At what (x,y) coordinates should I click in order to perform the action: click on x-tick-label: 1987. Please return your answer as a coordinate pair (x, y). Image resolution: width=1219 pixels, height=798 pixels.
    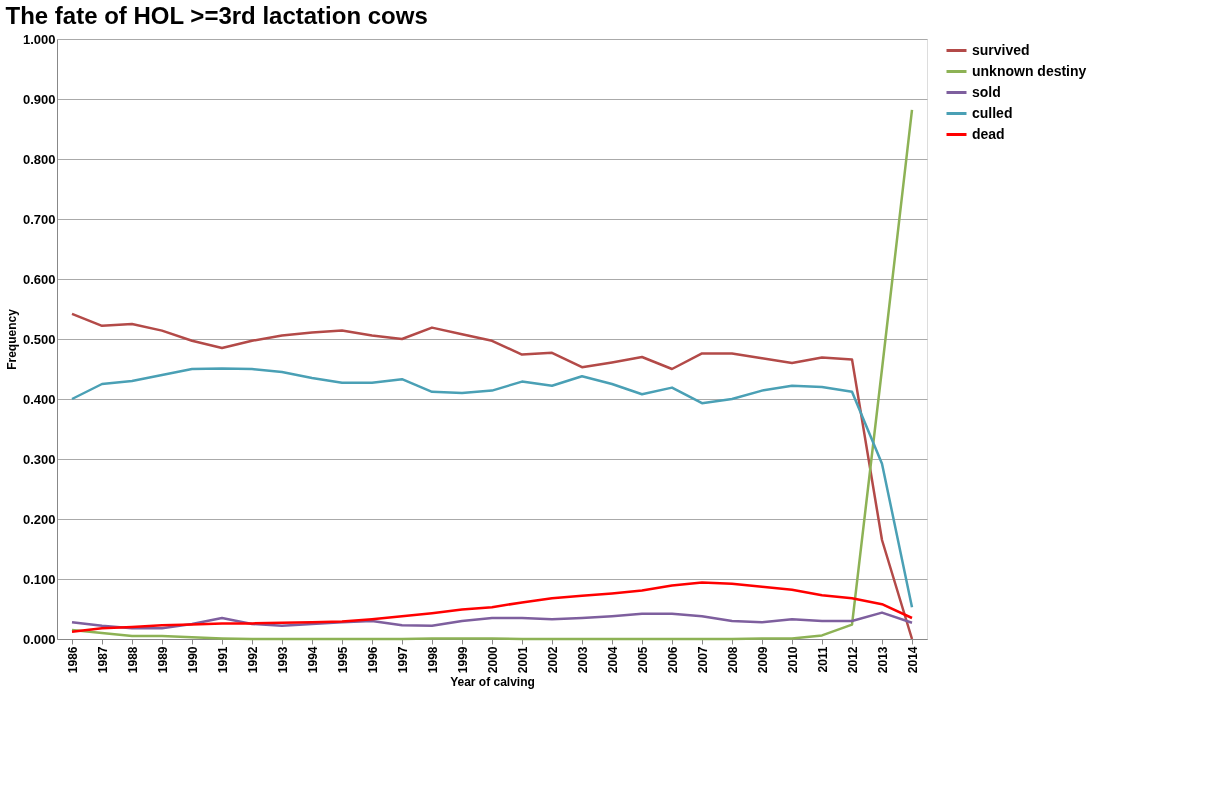
    Looking at the image, I should click on (102, 660).